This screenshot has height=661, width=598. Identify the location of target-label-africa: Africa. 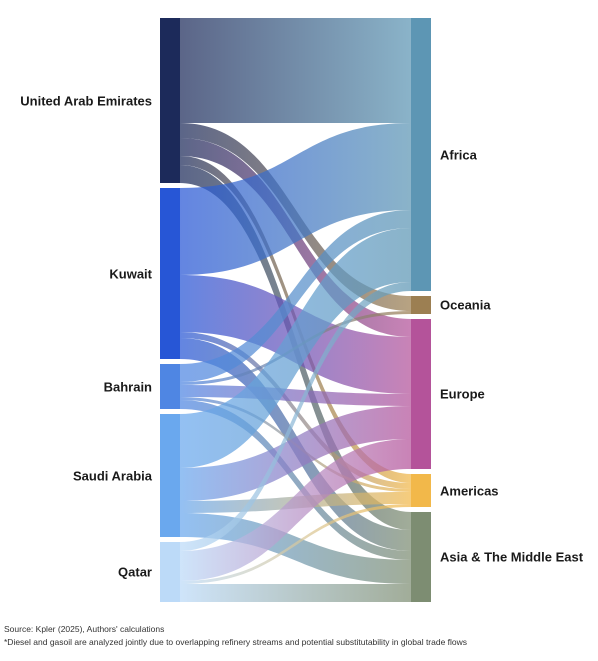
(458, 154).